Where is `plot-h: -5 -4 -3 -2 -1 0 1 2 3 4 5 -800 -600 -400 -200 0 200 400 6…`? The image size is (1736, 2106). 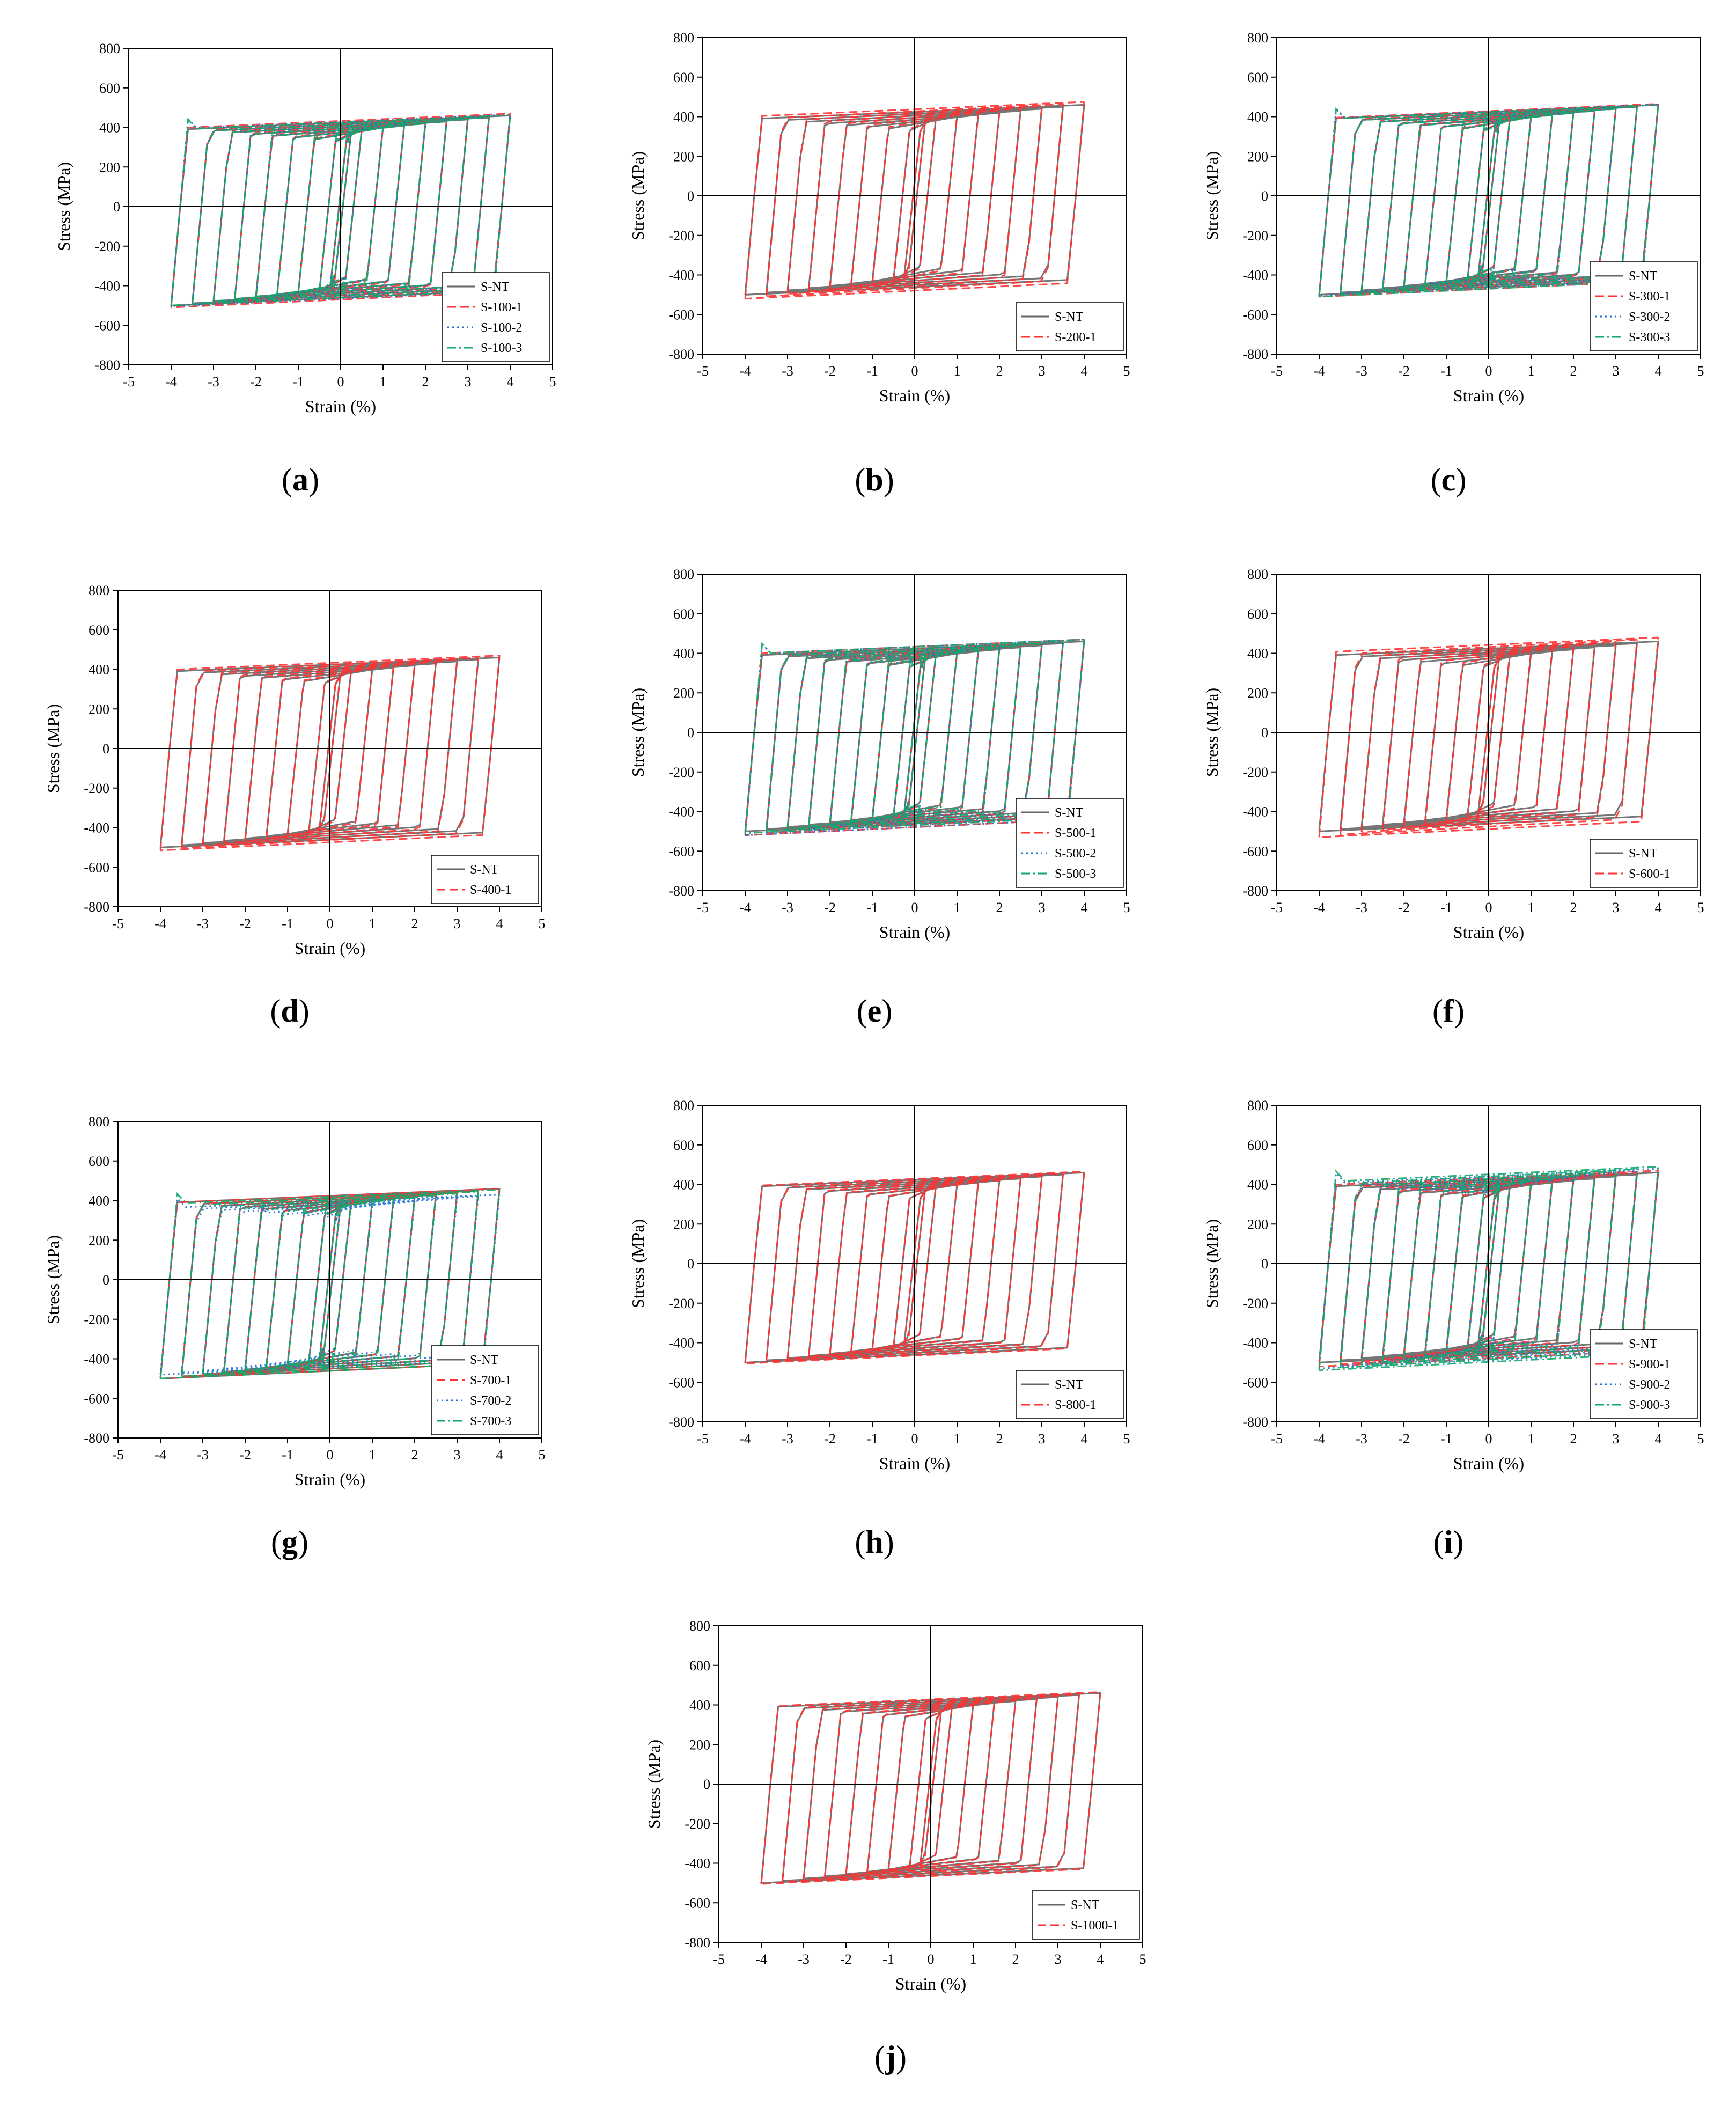 plot-h: -5 -4 -3 -2 -1 0 1 2 3 4 5 -800 -600 -400 -200 0 200 400 6… is located at coordinates (879, 1285).